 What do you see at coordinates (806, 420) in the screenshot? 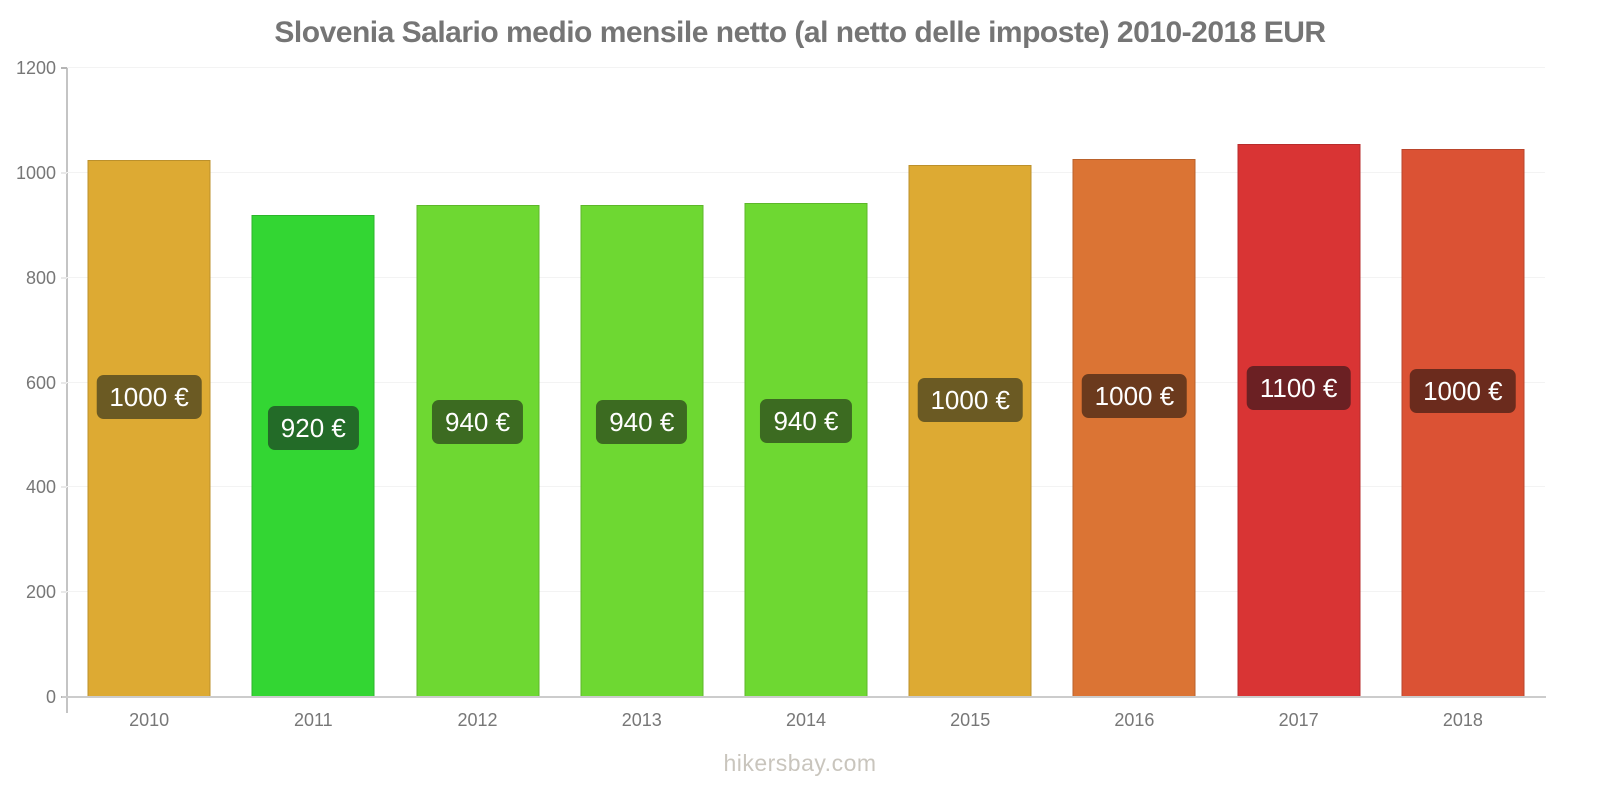
I see `bar-value-label-2014: 940 €` at bounding box center [806, 420].